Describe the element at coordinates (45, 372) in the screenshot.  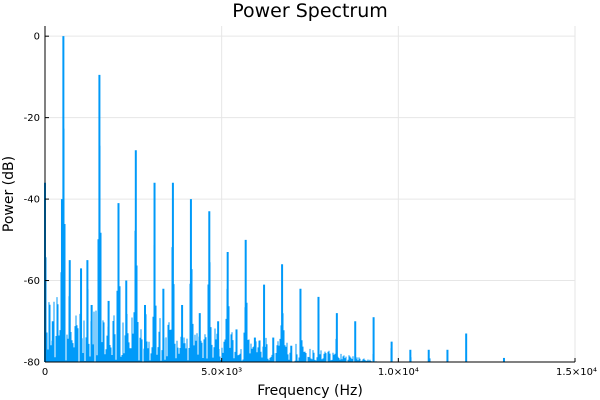
I see `x-tick-label: 0` at that location.